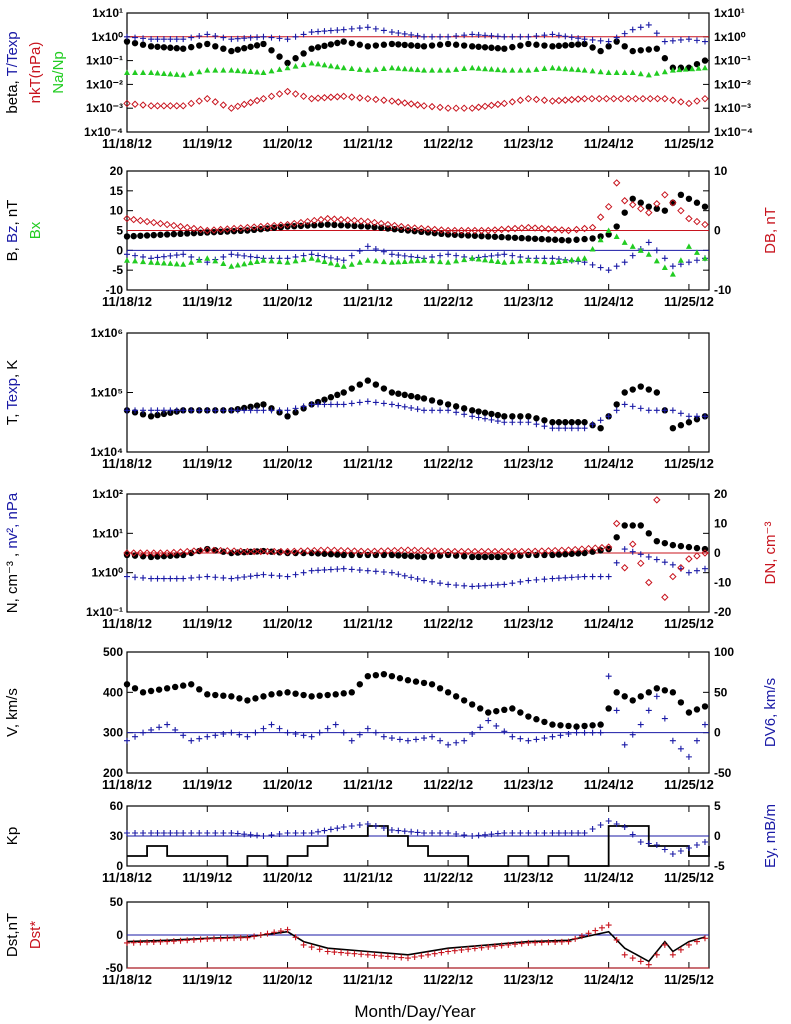 The height and width of the screenshot is (1024, 791). What do you see at coordinates (117, 806) in the screenshot?
I see `y-tick-label: 60` at bounding box center [117, 806].